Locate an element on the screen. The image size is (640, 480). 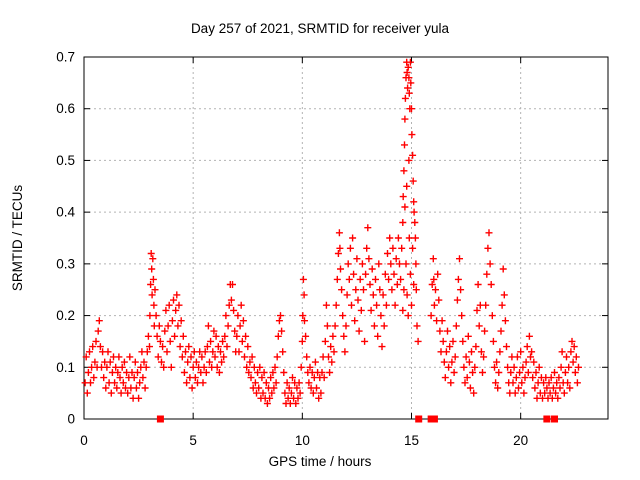
x-axis-label: GPS time / hours is located at coordinates (320, 461).